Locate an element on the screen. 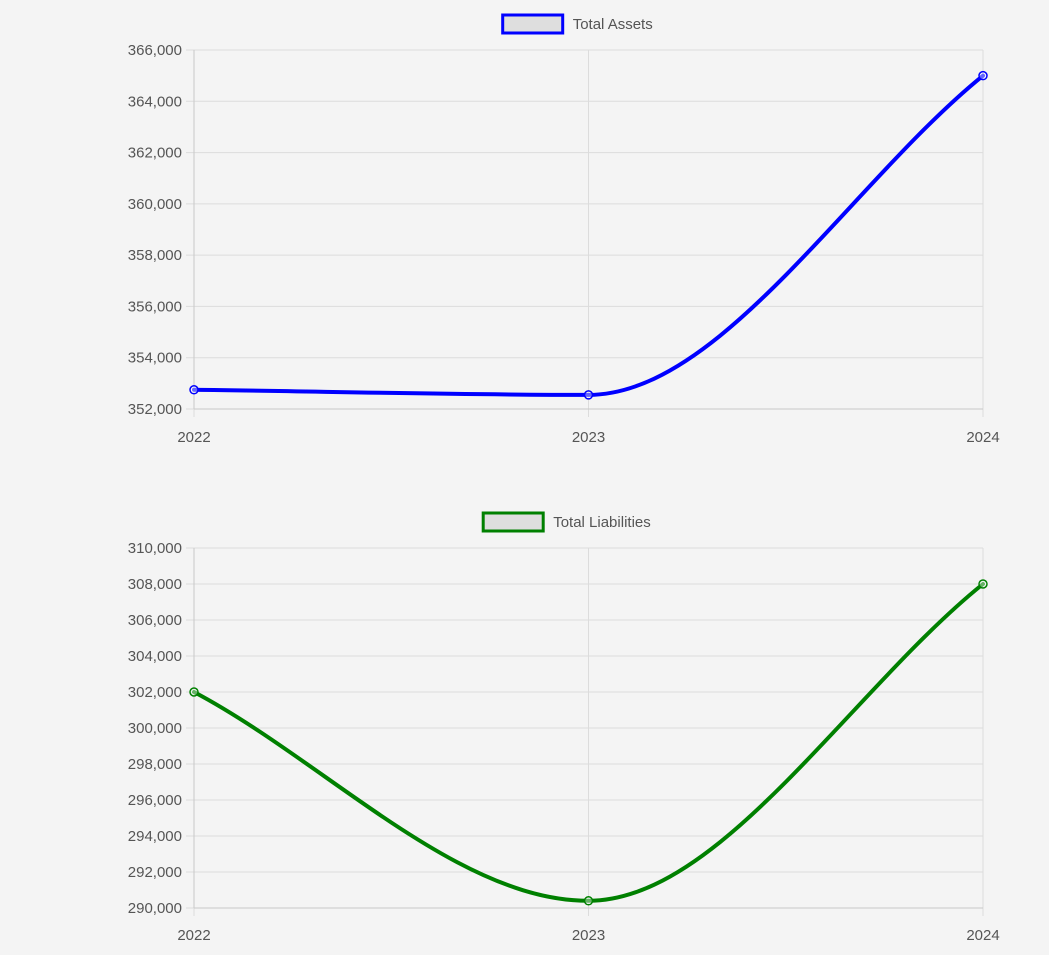  y-tick-label: 300,000 is located at coordinates (155, 728).